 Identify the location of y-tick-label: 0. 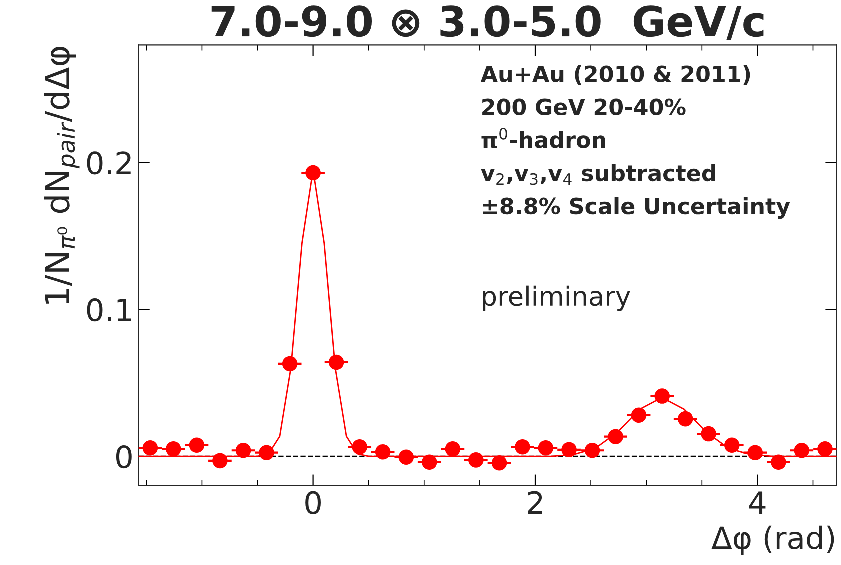
(124, 457).